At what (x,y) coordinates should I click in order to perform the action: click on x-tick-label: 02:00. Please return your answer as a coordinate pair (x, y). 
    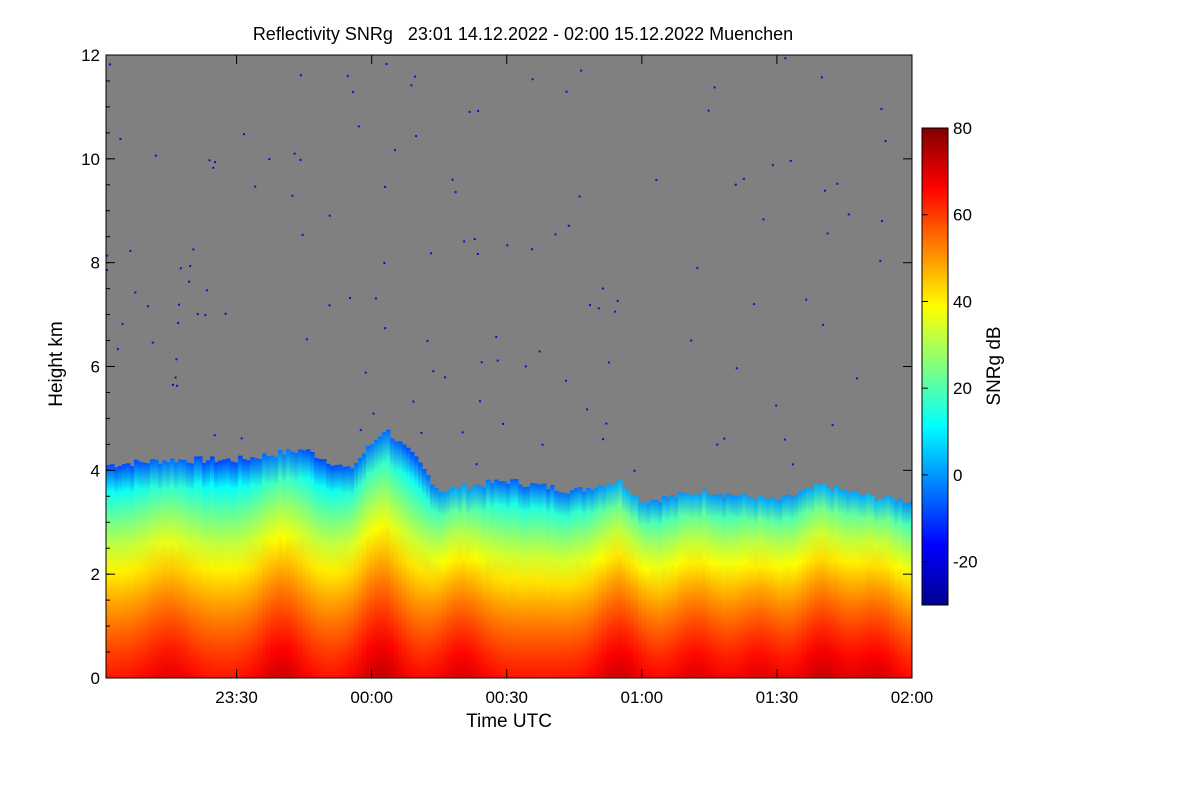
    Looking at the image, I should click on (912, 697).